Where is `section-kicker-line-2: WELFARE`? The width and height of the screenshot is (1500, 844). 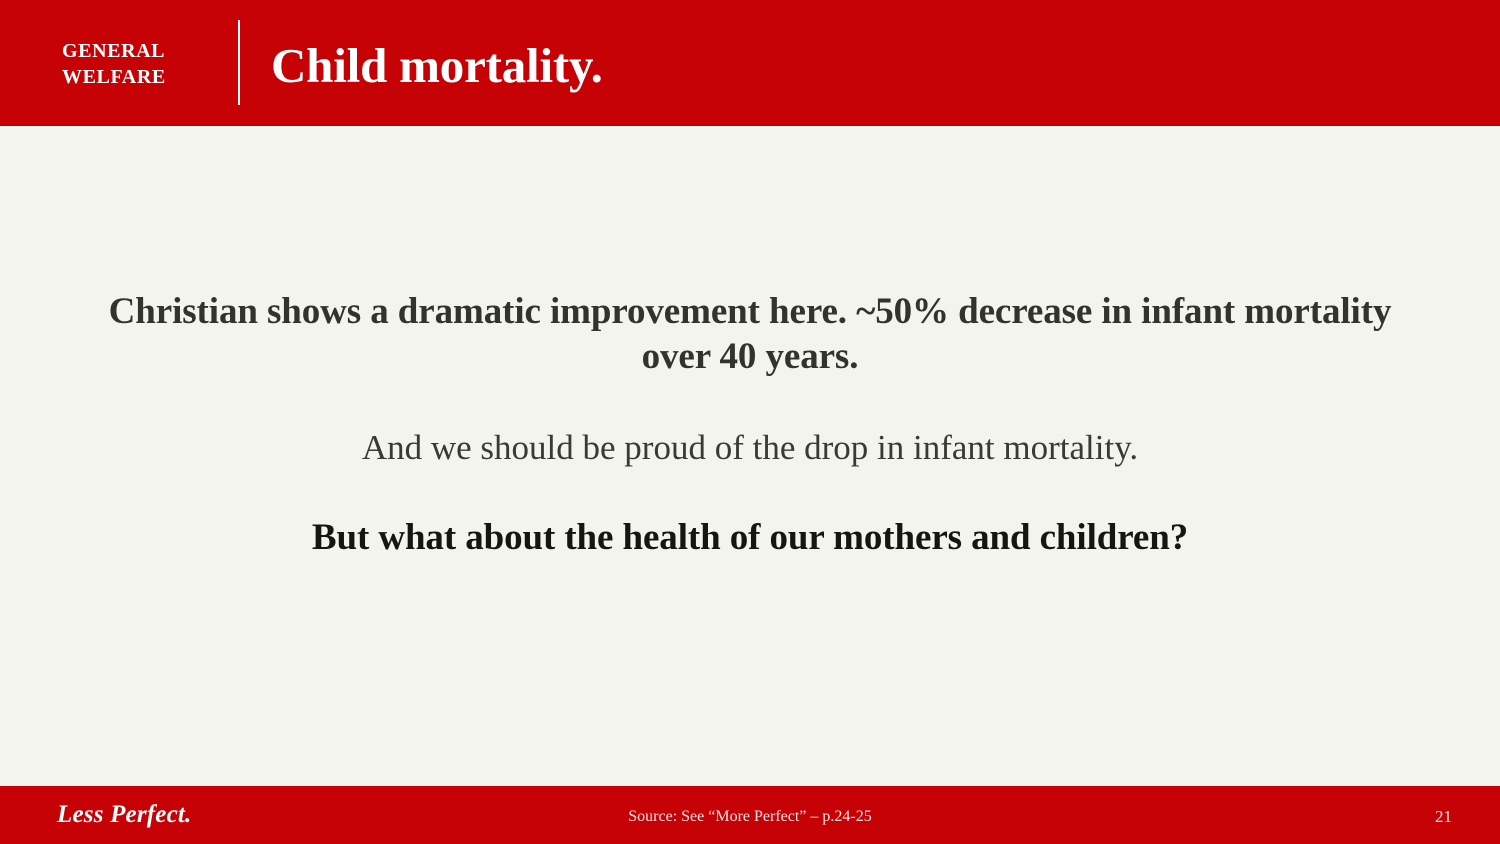
section-kicker-line-2: WELFARE is located at coordinates (114, 77).